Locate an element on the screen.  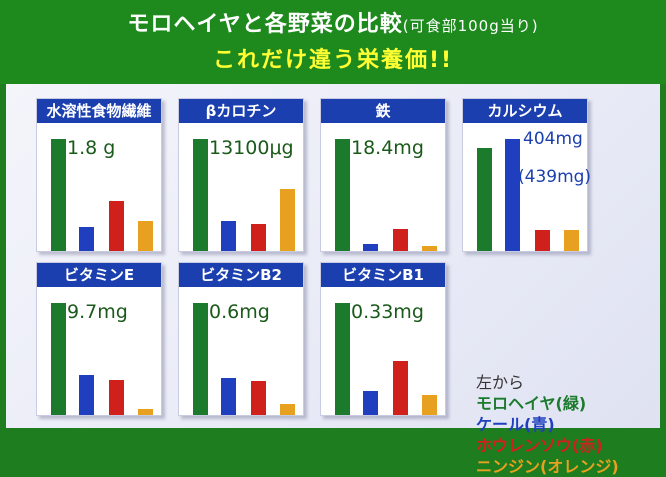
value-label: 404mg is located at coordinates (553, 139).